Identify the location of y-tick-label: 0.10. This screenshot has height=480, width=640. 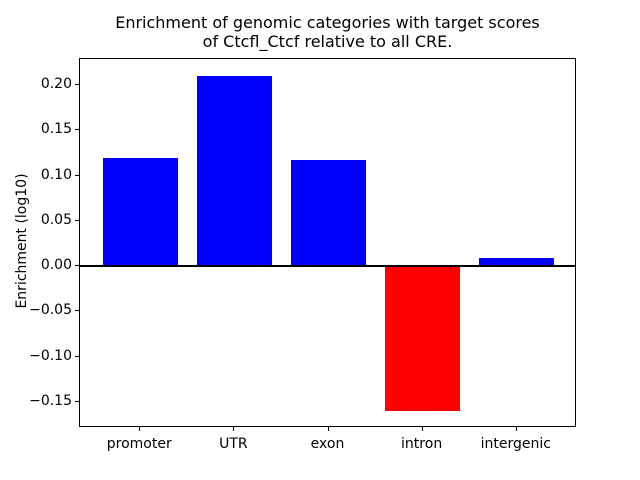
(56, 174).